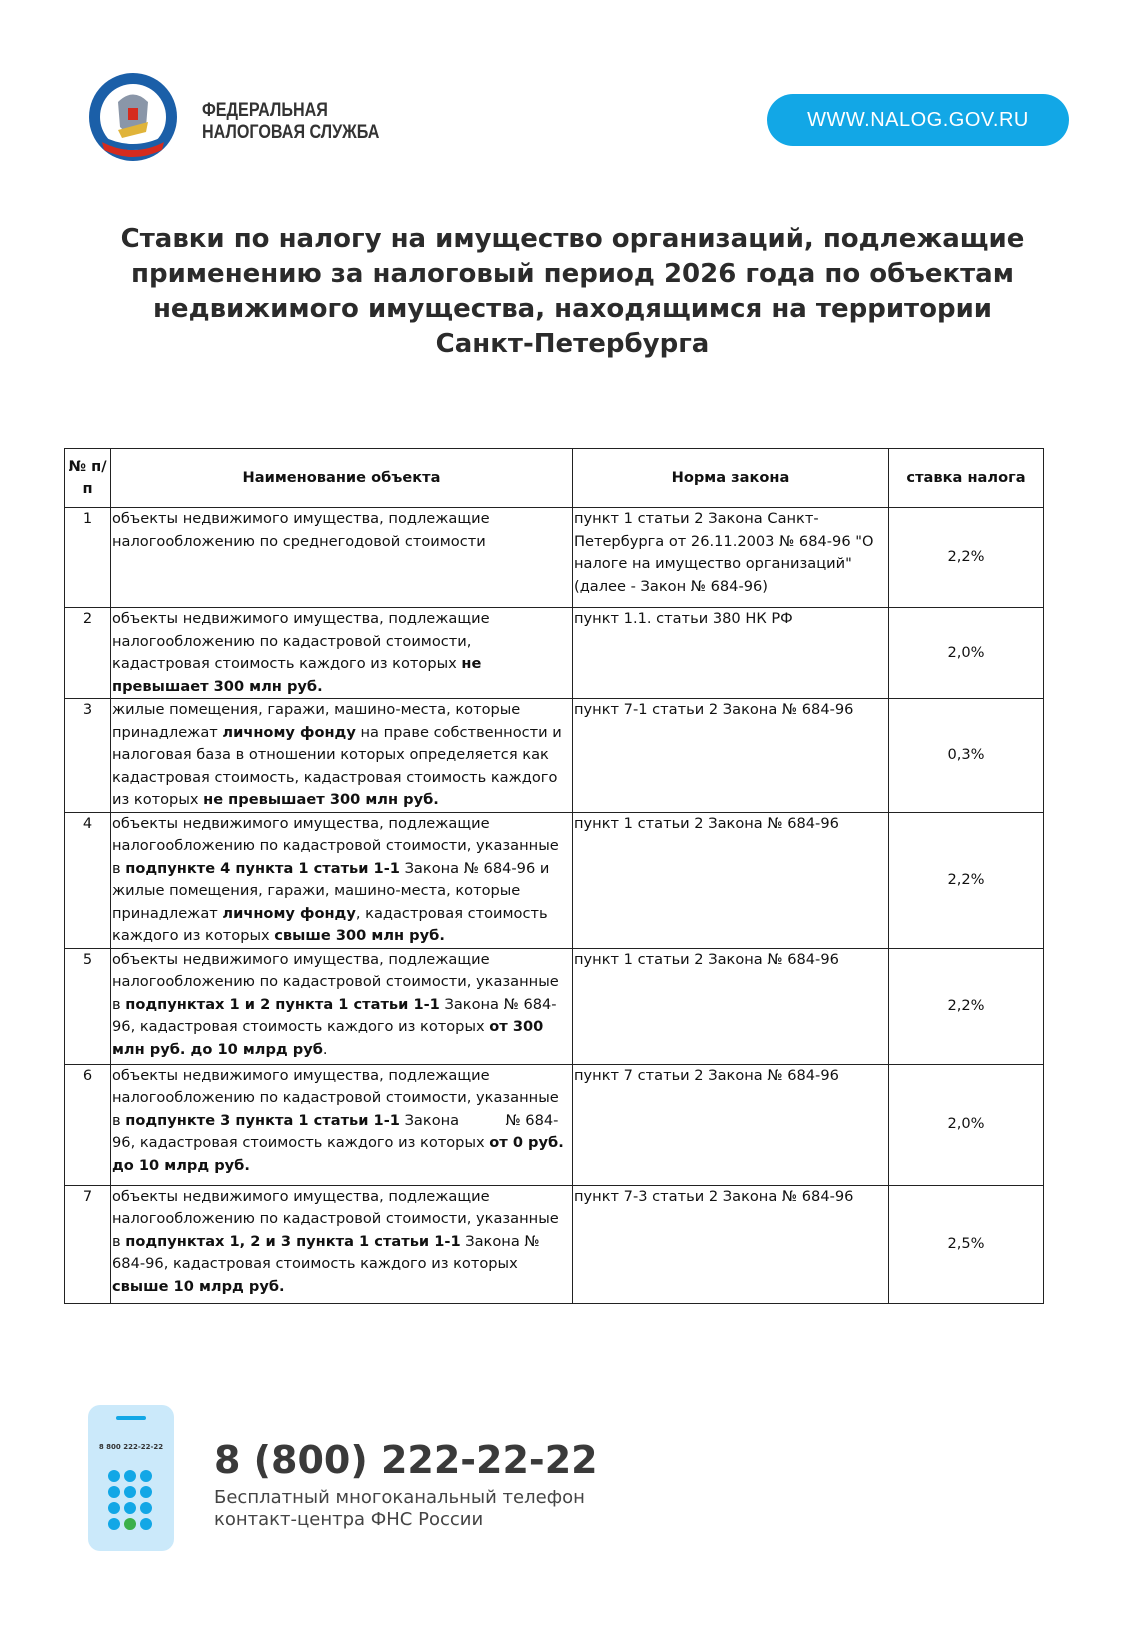 The height and width of the screenshot is (1625, 1125). What do you see at coordinates (966, 1244) in the screenshot?
I see `tax-rate: 2,5%` at bounding box center [966, 1244].